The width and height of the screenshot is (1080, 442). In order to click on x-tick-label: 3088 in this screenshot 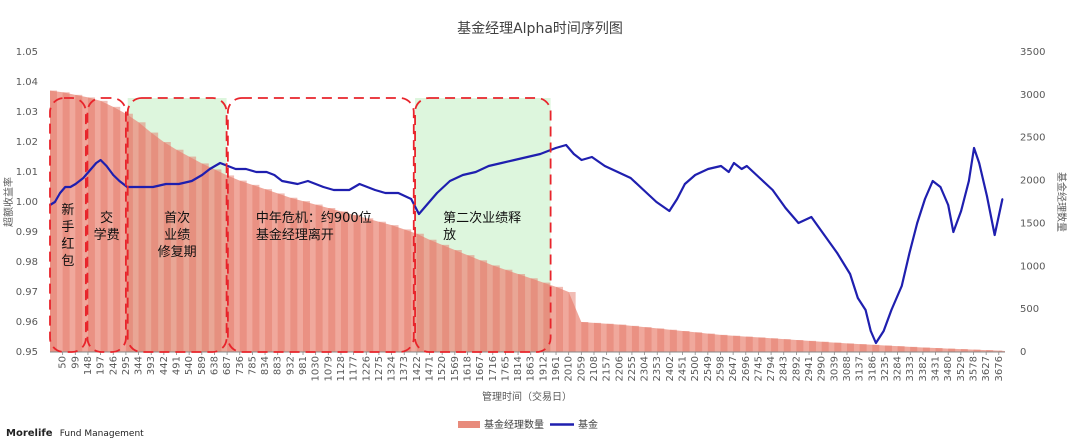, I will do `click(847, 368)`.